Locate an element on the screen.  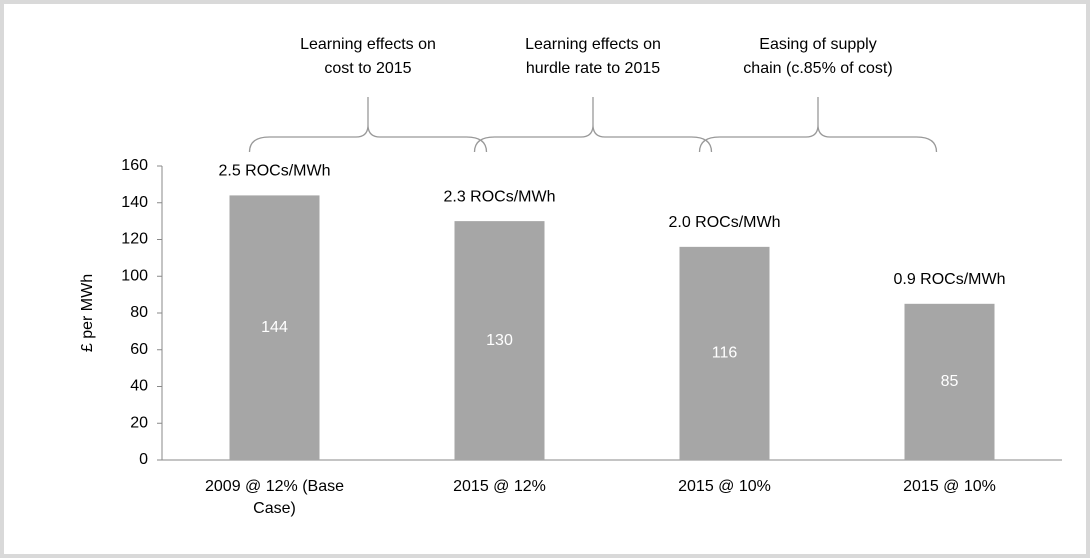
bar-annotation: 0.9 ROCs/MWh is located at coordinates (949, 279).